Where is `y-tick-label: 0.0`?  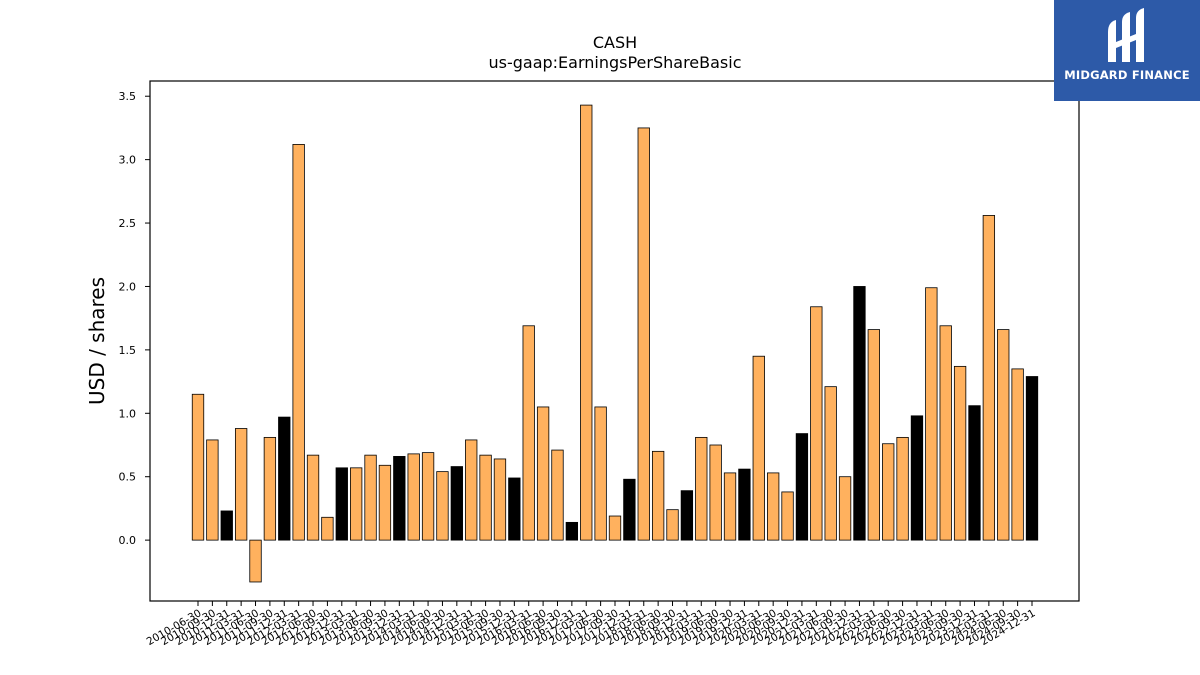
y-tick-label: 0.0 is located at coordinates (128, 540).